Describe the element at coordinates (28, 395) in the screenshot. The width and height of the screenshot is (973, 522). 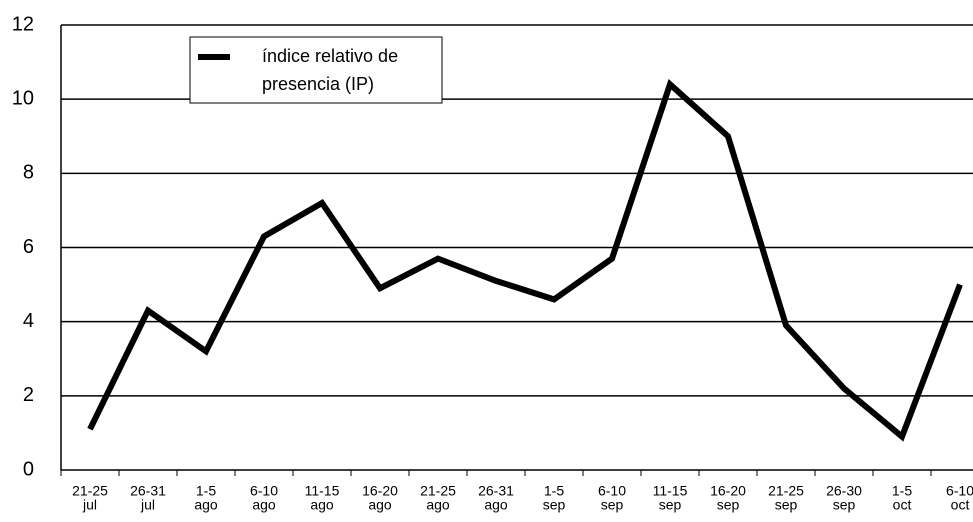
I see `y-tick-label: 2` at that location.